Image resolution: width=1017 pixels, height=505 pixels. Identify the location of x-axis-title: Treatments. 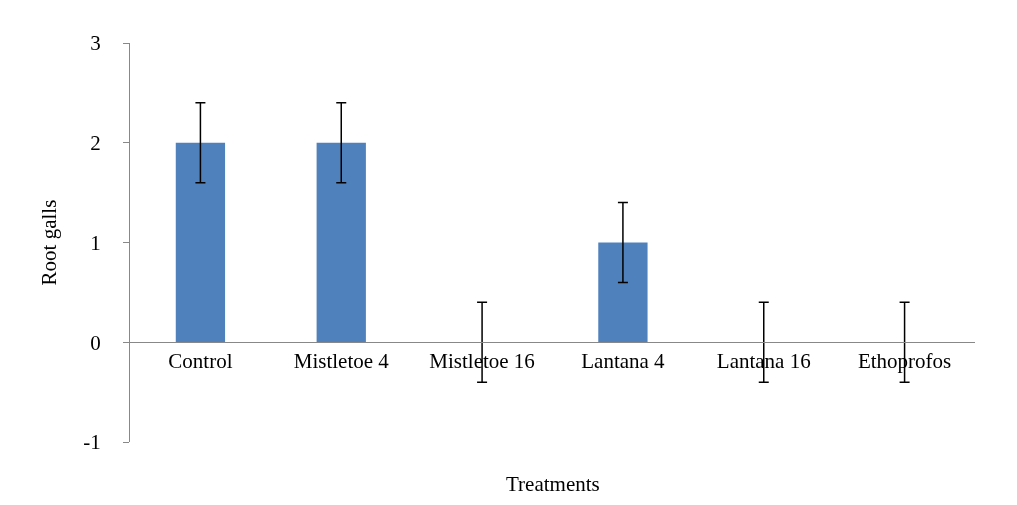
(553, 484).